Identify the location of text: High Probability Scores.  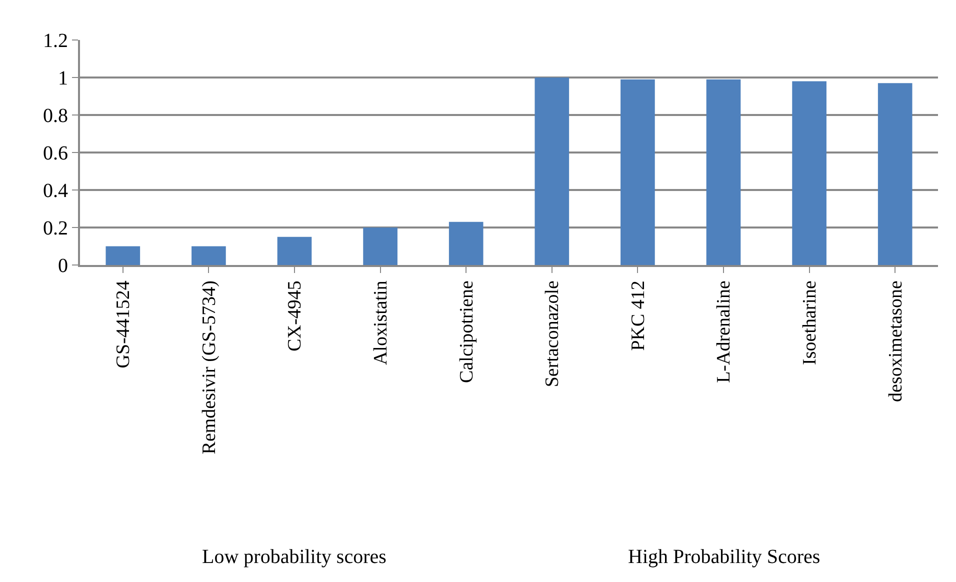
(724, 557).